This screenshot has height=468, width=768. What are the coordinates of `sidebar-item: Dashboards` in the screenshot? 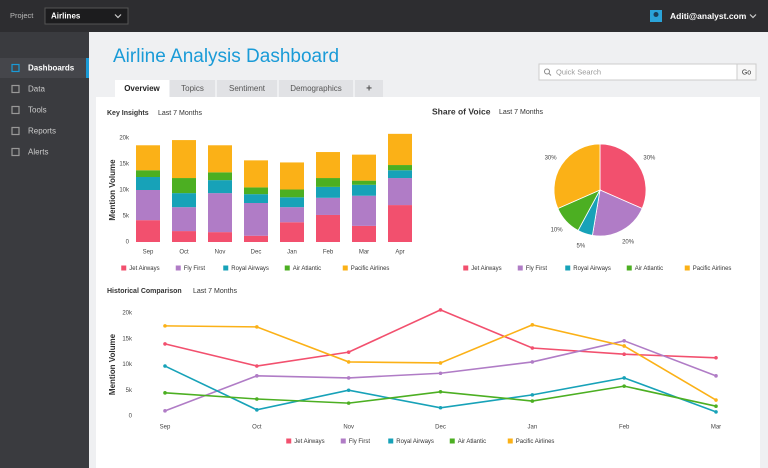 It's located at (51, 68).